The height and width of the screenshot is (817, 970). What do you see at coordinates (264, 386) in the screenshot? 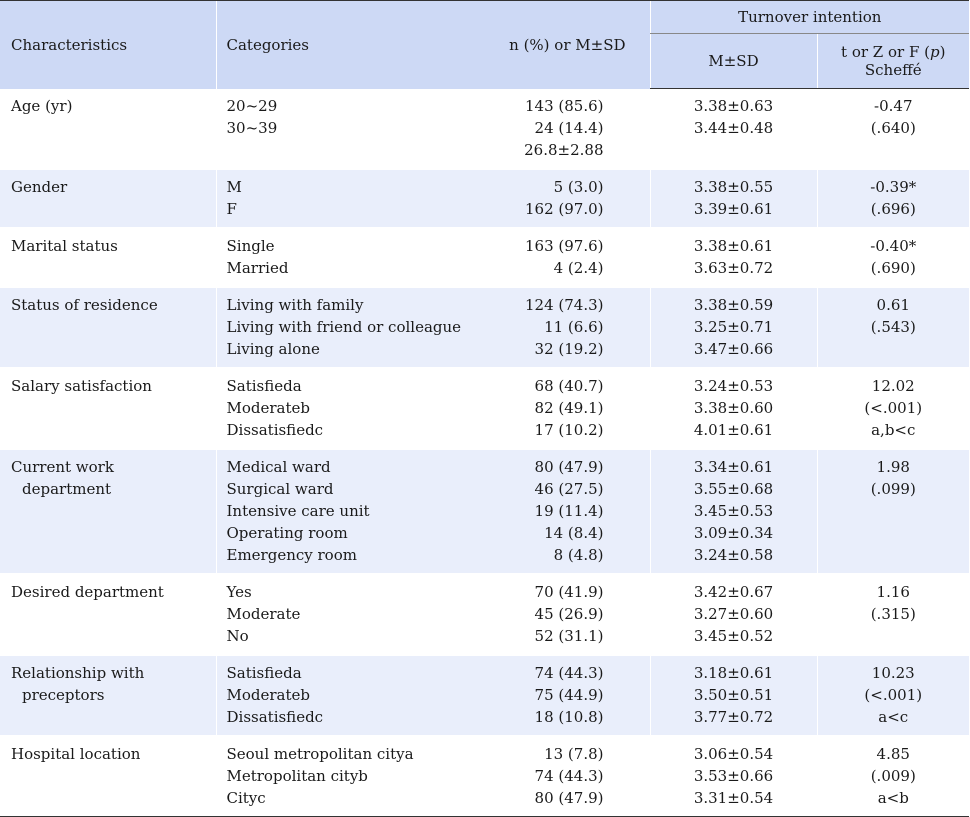
I see `category-cell-line: Satisfieda` at bounding box center [264, 386].